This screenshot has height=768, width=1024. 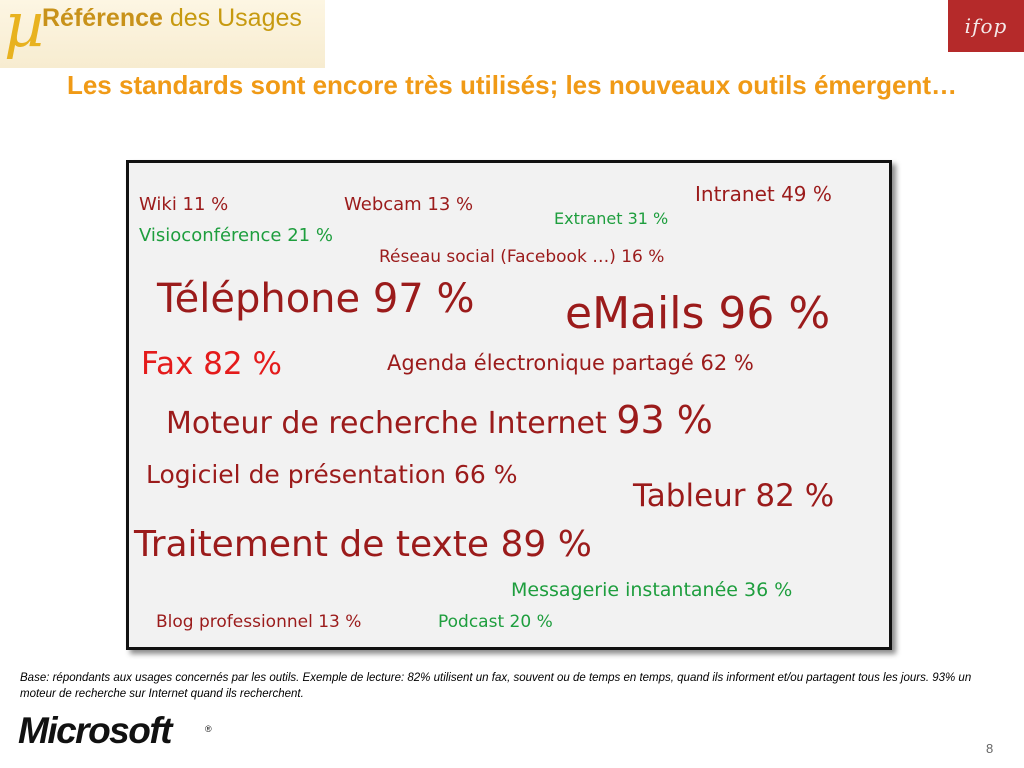 What do you see at coordinates (990, 748) in the screenshot?
I see `page-number: 8` at bounding box center [990, 748].